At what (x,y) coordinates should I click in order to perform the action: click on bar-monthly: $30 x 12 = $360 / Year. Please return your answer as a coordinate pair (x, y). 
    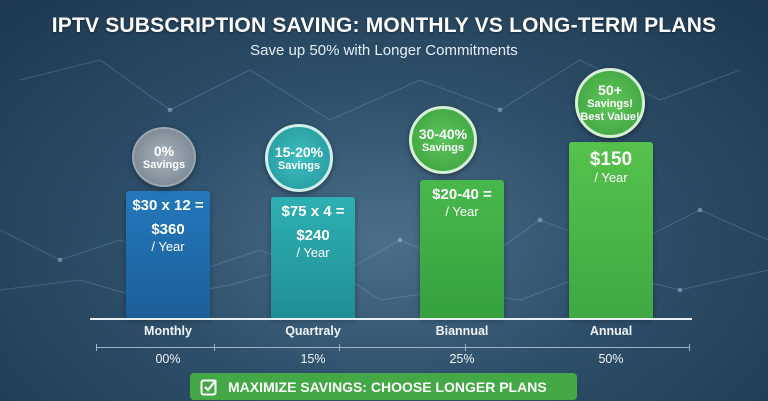
    Looking at the image, I should click on (168, 254).